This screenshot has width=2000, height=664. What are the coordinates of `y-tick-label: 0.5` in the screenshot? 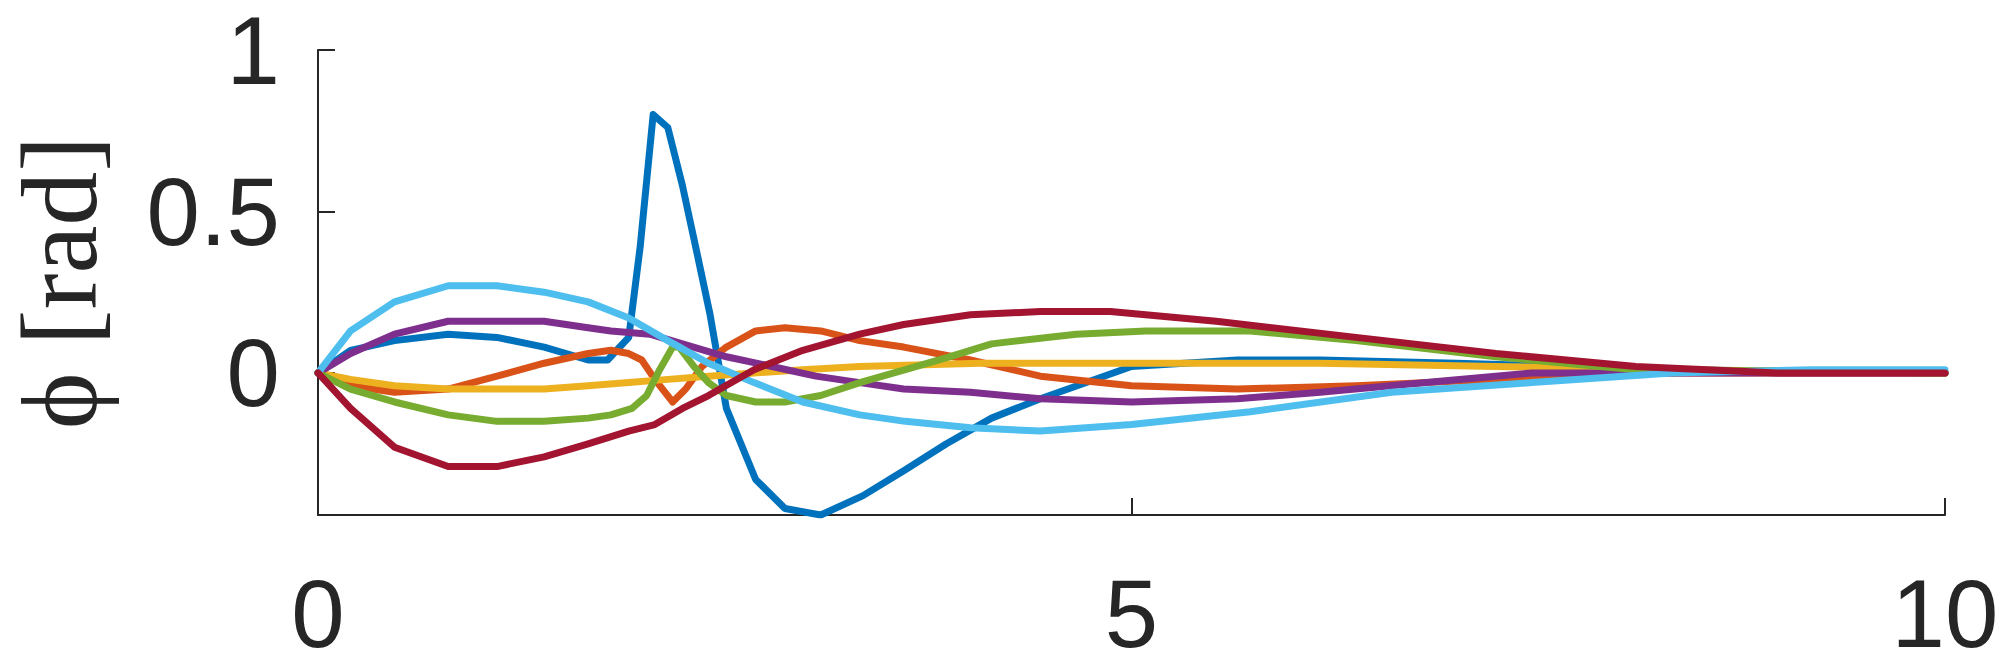 It's located at (213, 211).